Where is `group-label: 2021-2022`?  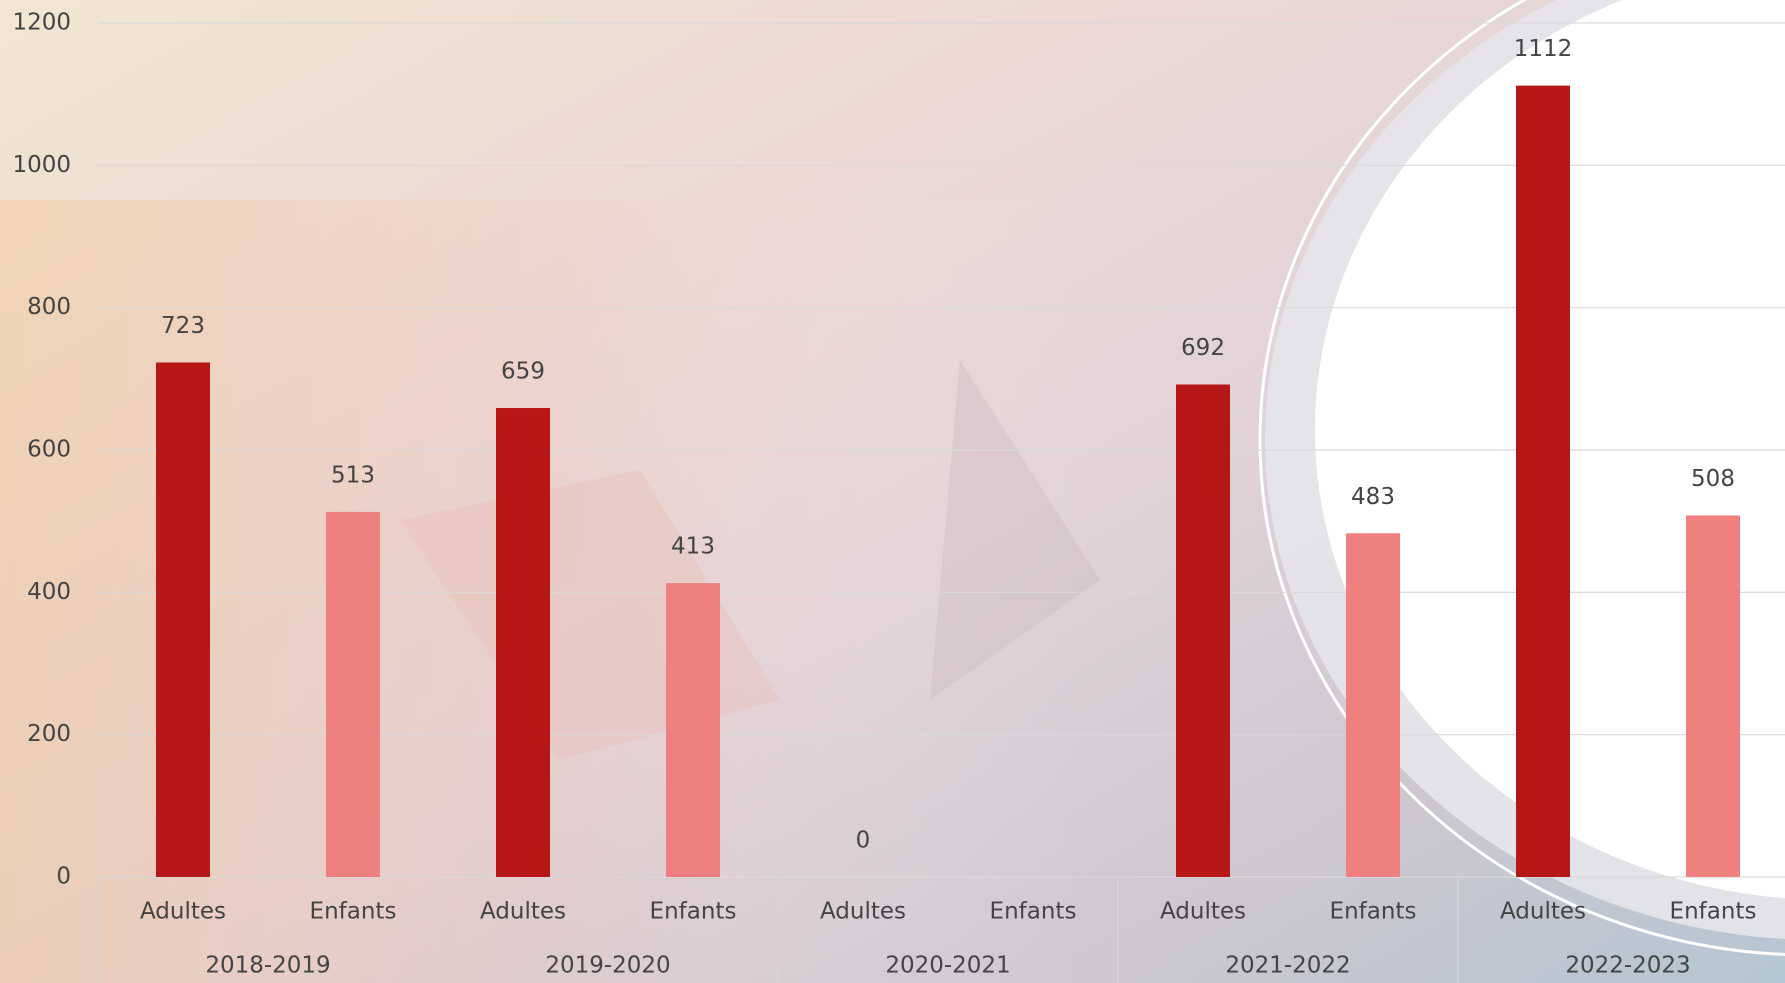 group-label: 2021-2022 is located at coordinates (1287, 966).